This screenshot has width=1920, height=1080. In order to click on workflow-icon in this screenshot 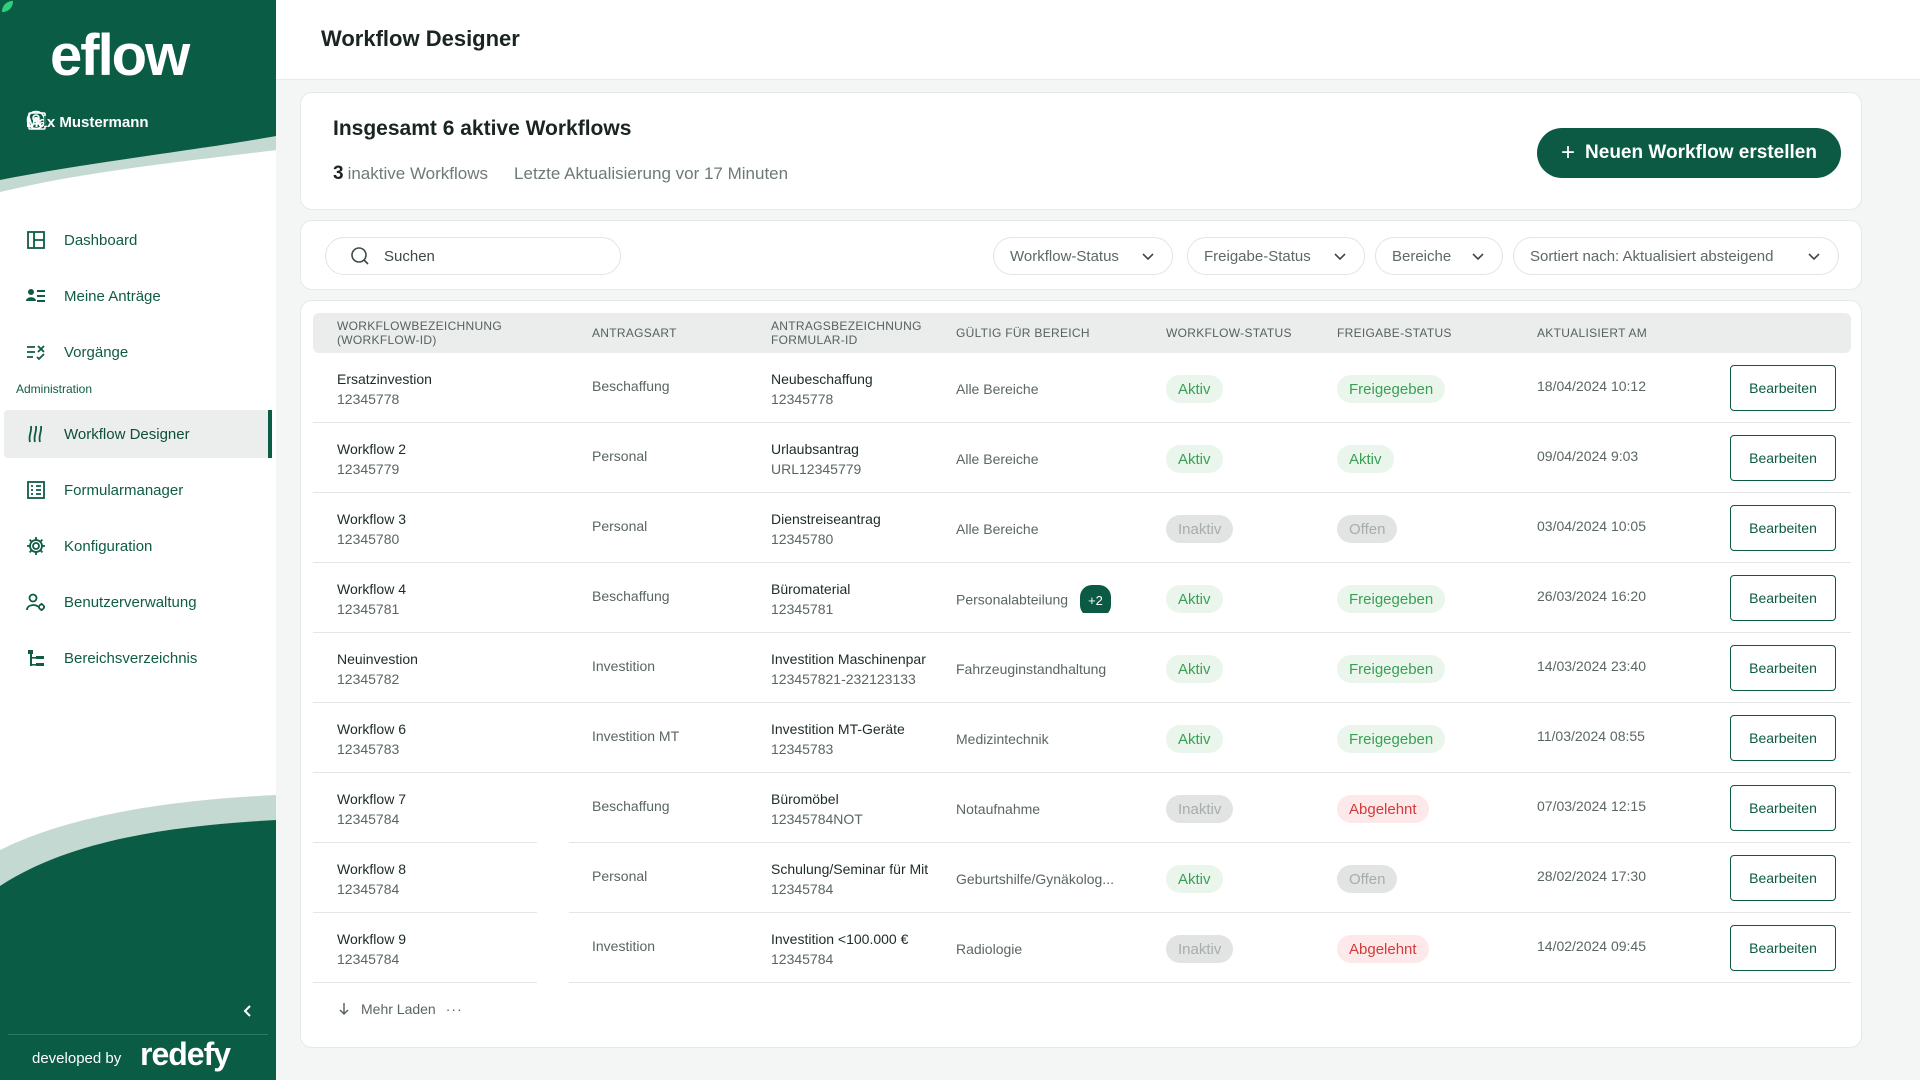, I will do `click(35, 434)`.